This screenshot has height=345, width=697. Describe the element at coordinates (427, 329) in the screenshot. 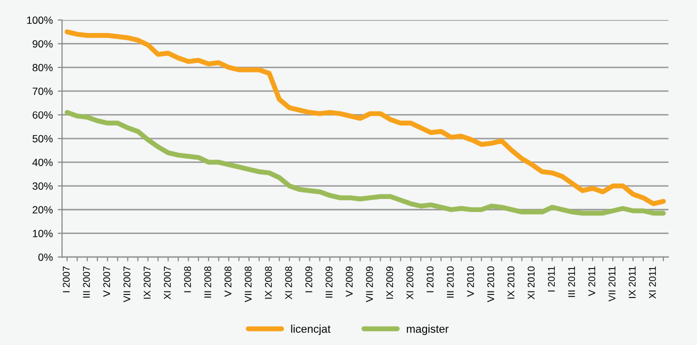

I see `legend-label: magister` at that location.